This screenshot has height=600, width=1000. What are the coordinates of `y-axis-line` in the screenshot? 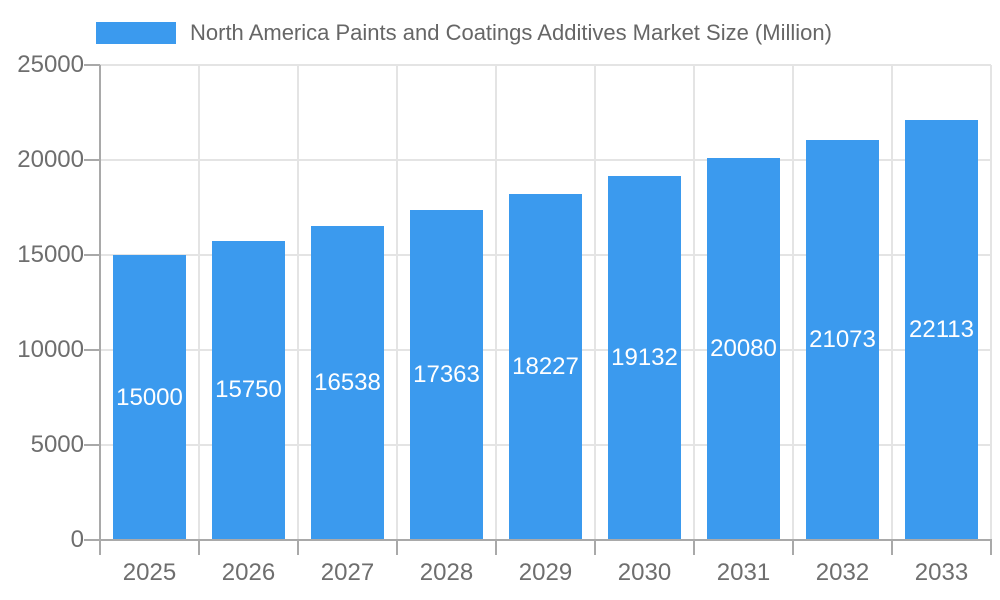 It's located at (100, 303).